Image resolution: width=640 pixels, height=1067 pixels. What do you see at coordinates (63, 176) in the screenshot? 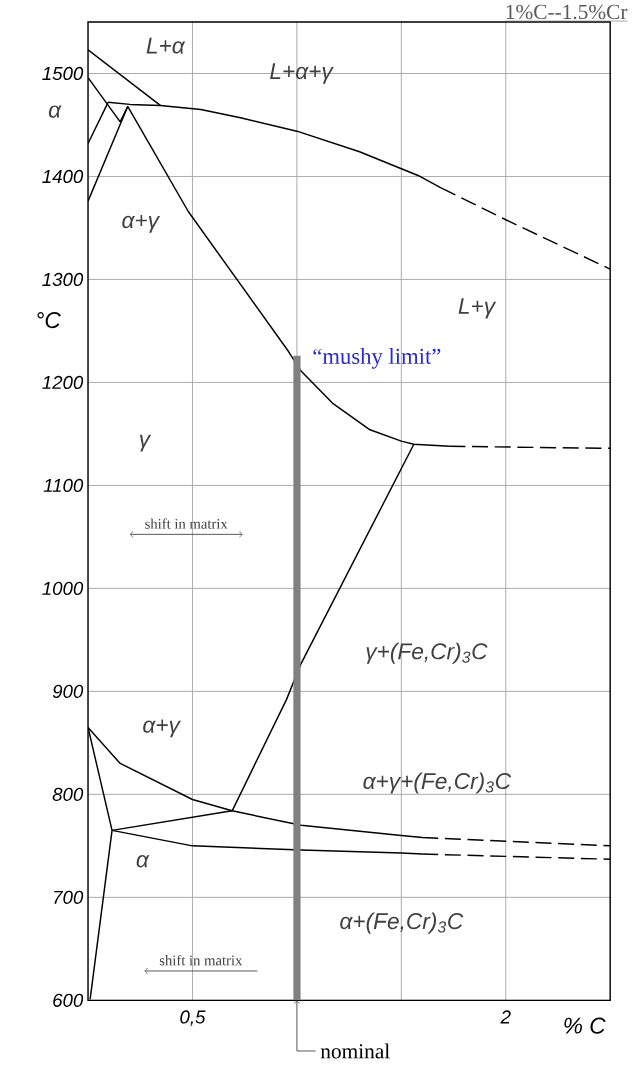
I see `y-tick-label: 1400` at bounding box center [63, 176].